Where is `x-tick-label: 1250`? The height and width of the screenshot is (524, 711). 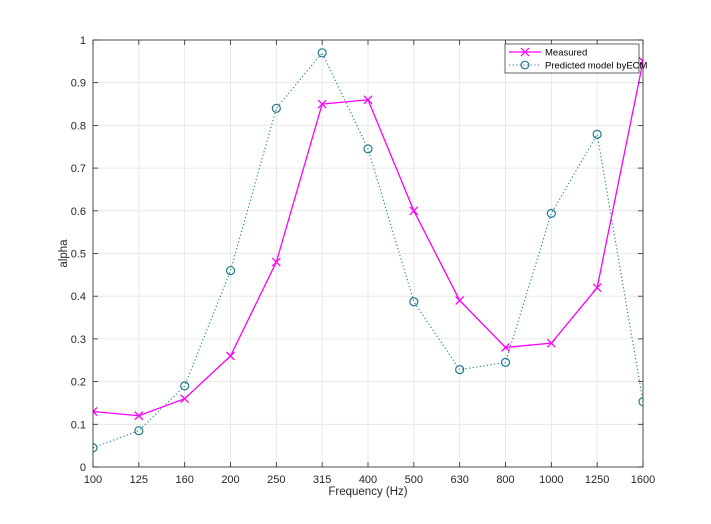
x-tick-label: 1250 is located at coordinates (597, 480).